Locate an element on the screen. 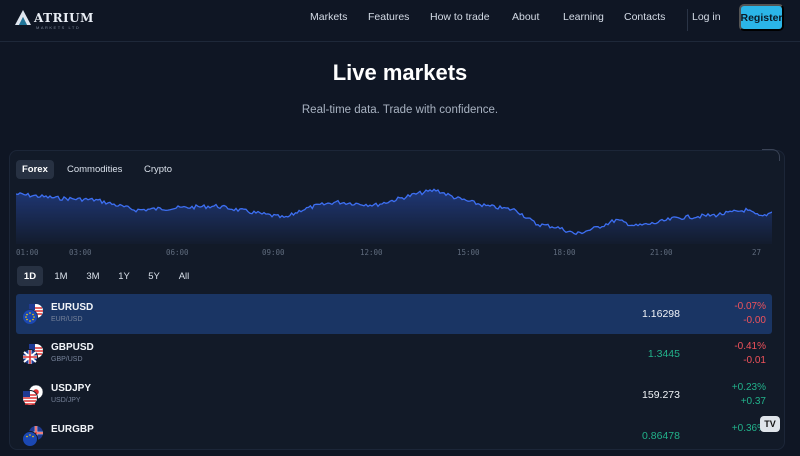  instrument-symbol: EURUSD is located at coordinates (72, 307).